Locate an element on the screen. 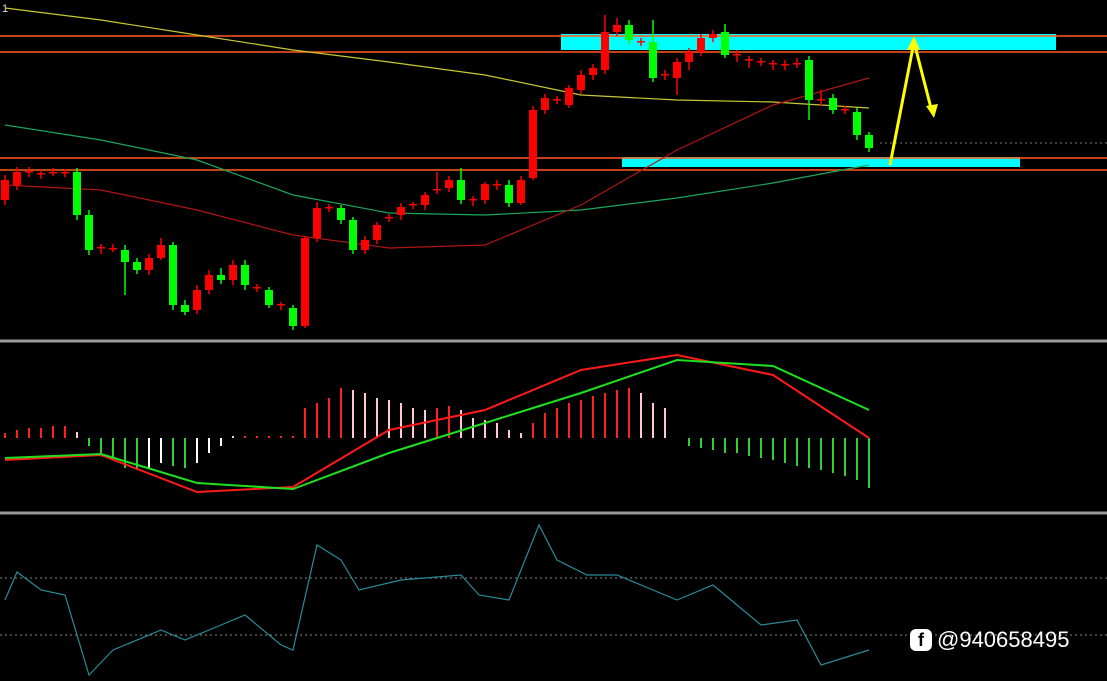  watermark-icon is located at coordinates (921, 640).